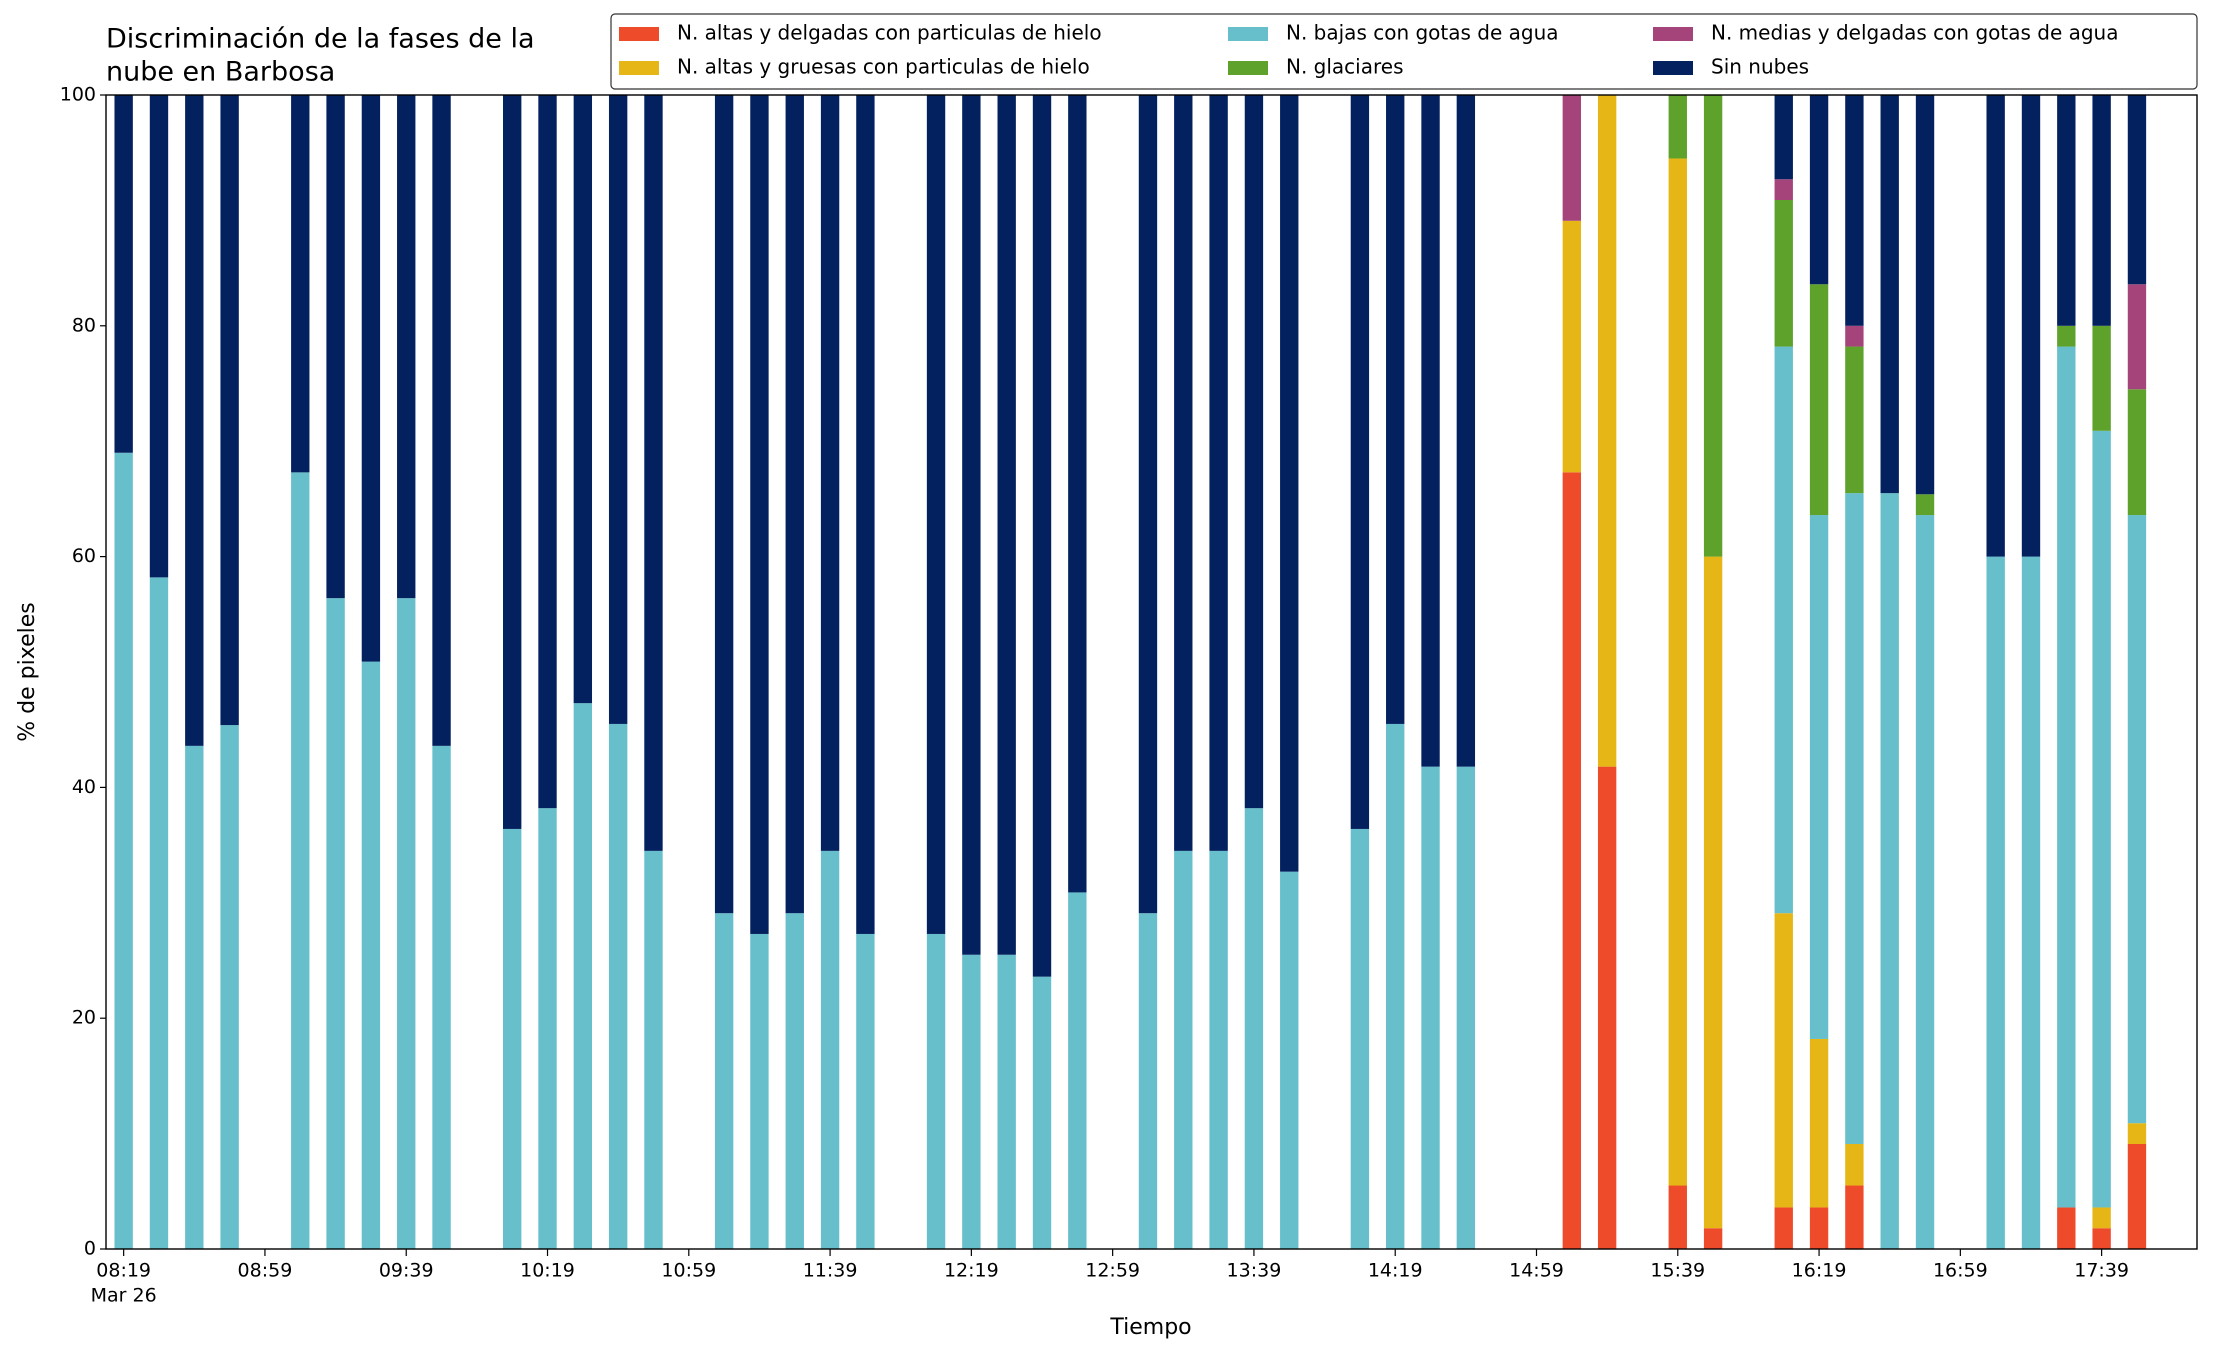 The image size is (2216, 1355). What do you see at coordinates (1536, 1271) in the screenshot?
I see `x-tick-label: 14:59` at bounding box center [1536, 1271].